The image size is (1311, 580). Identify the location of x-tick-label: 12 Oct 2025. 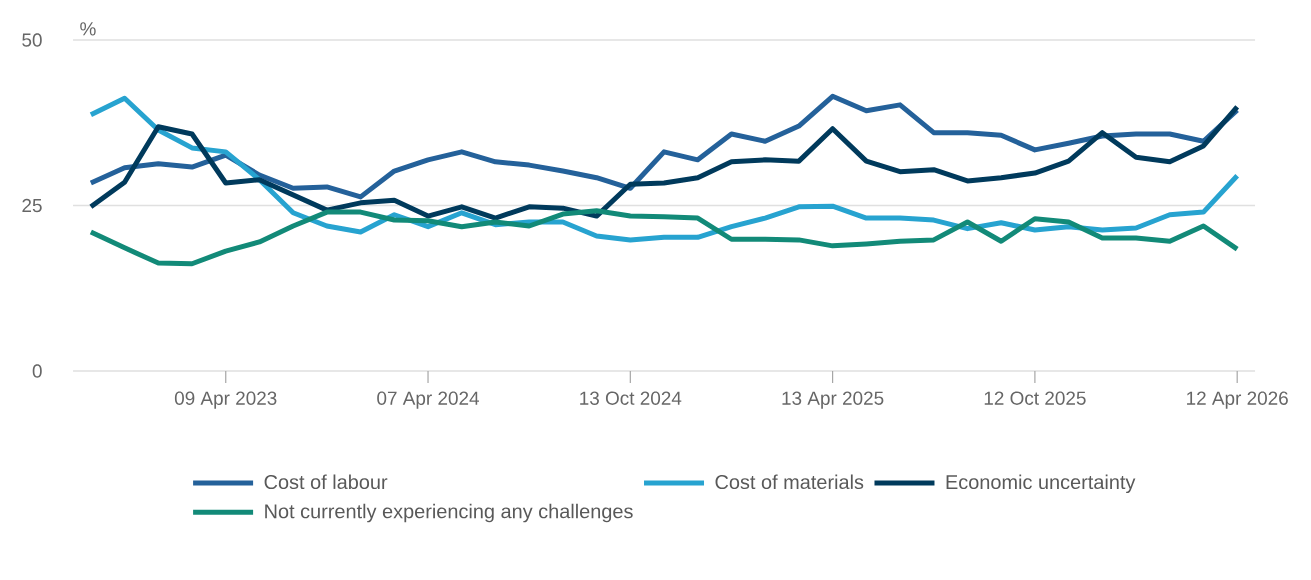
(1035, 398).